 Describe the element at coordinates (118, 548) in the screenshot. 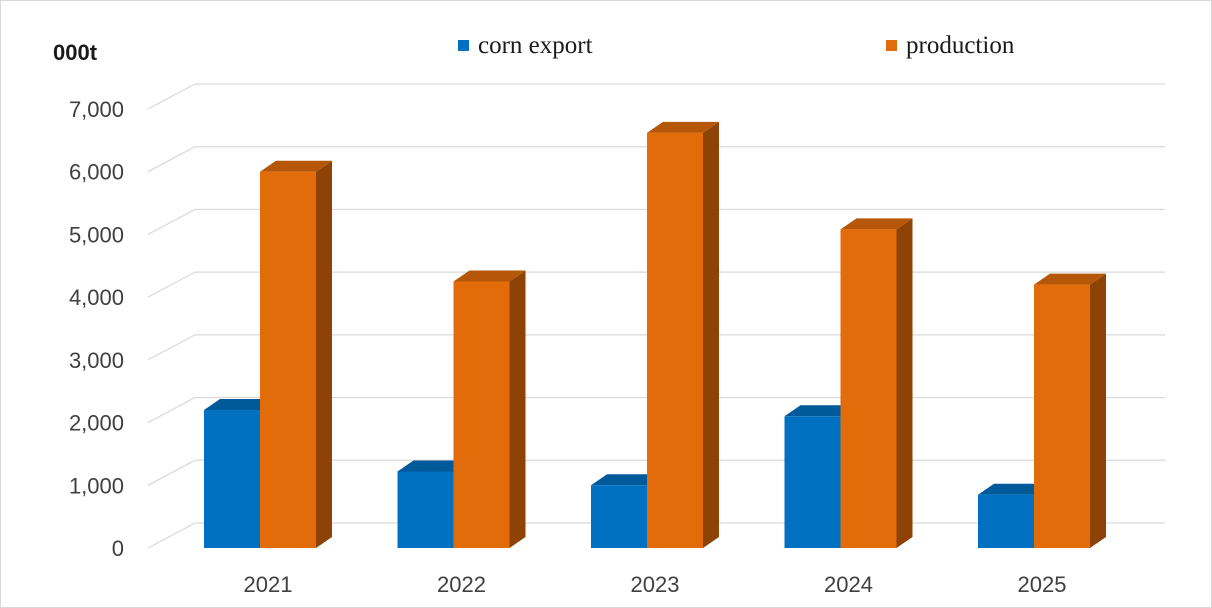

I see `y-tick-label: 0` at that location.